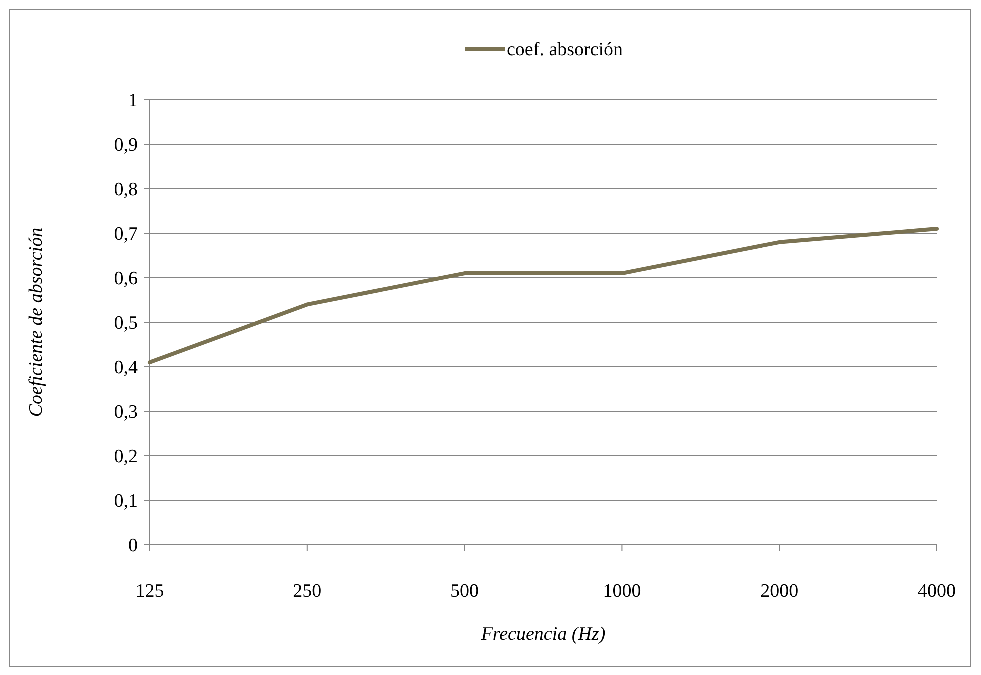 The width and height of the screenshot is (981, 675). Describe the element at coordinates (307, 591) in the screenshot. I see `x-tick-label: 250` at that location.